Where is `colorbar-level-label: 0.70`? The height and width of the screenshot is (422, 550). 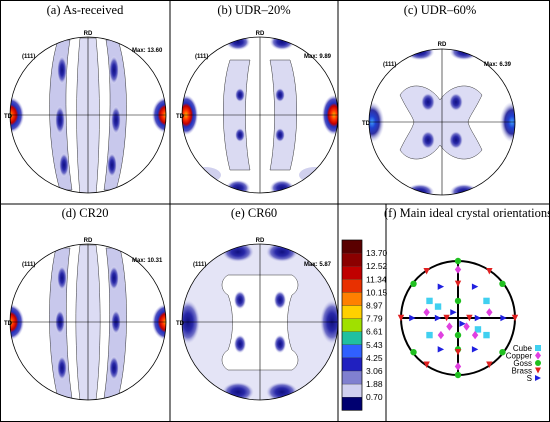 colorbar-level-label: 0.70 is located at coordinates (374, 397).